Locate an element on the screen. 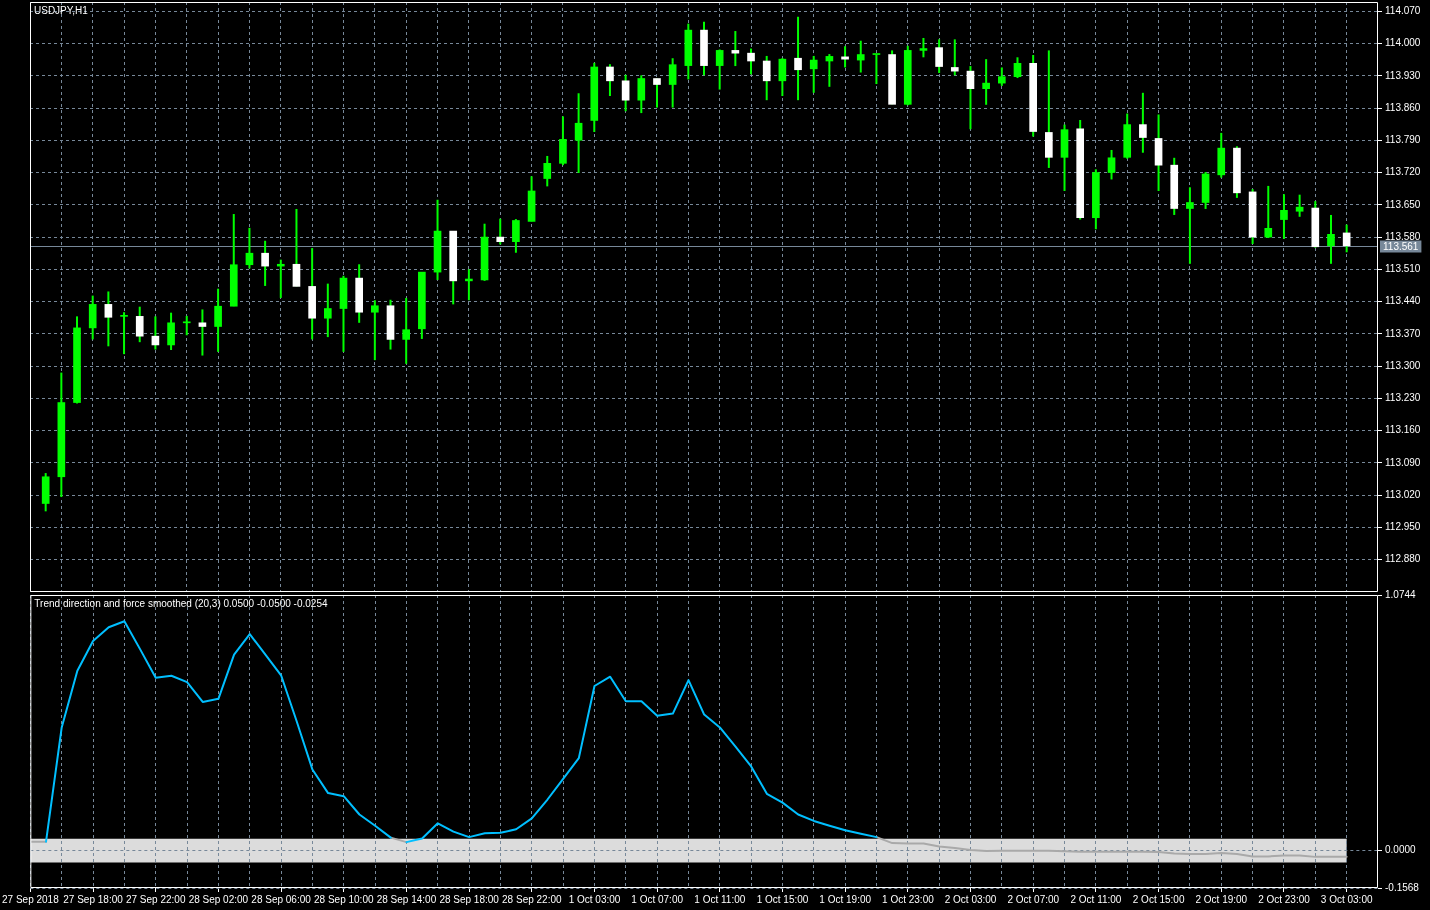  x-tick-label: 2 Oct 11:00 is located at coordinates (1096, 899).